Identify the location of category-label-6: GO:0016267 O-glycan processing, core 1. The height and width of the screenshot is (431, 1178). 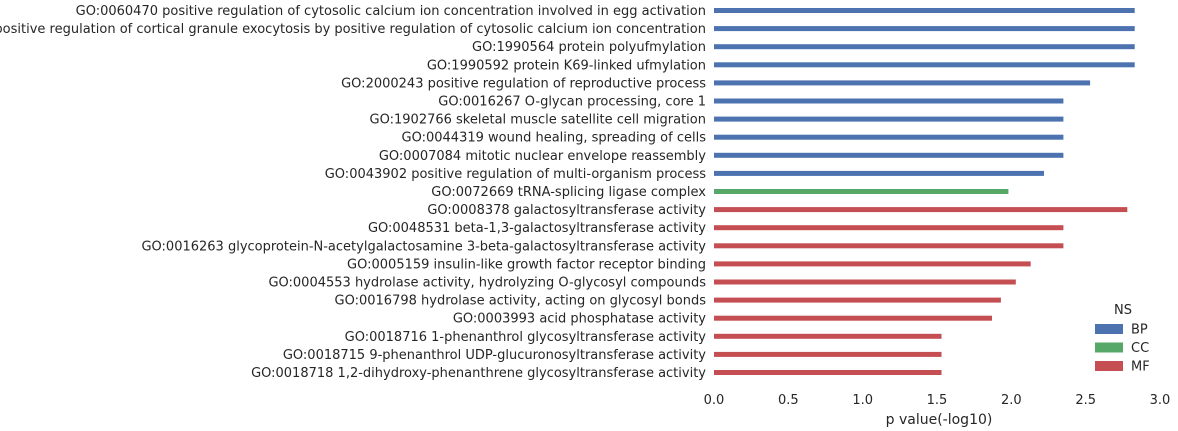
(572, 102).